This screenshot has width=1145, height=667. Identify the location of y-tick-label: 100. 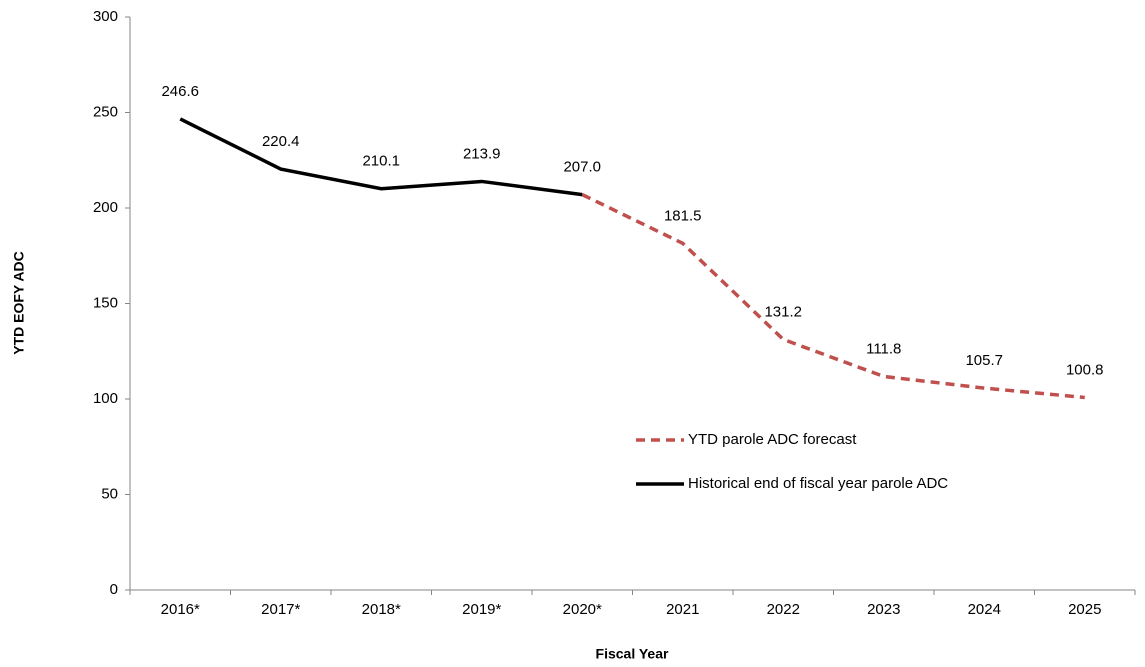
(105, 398).